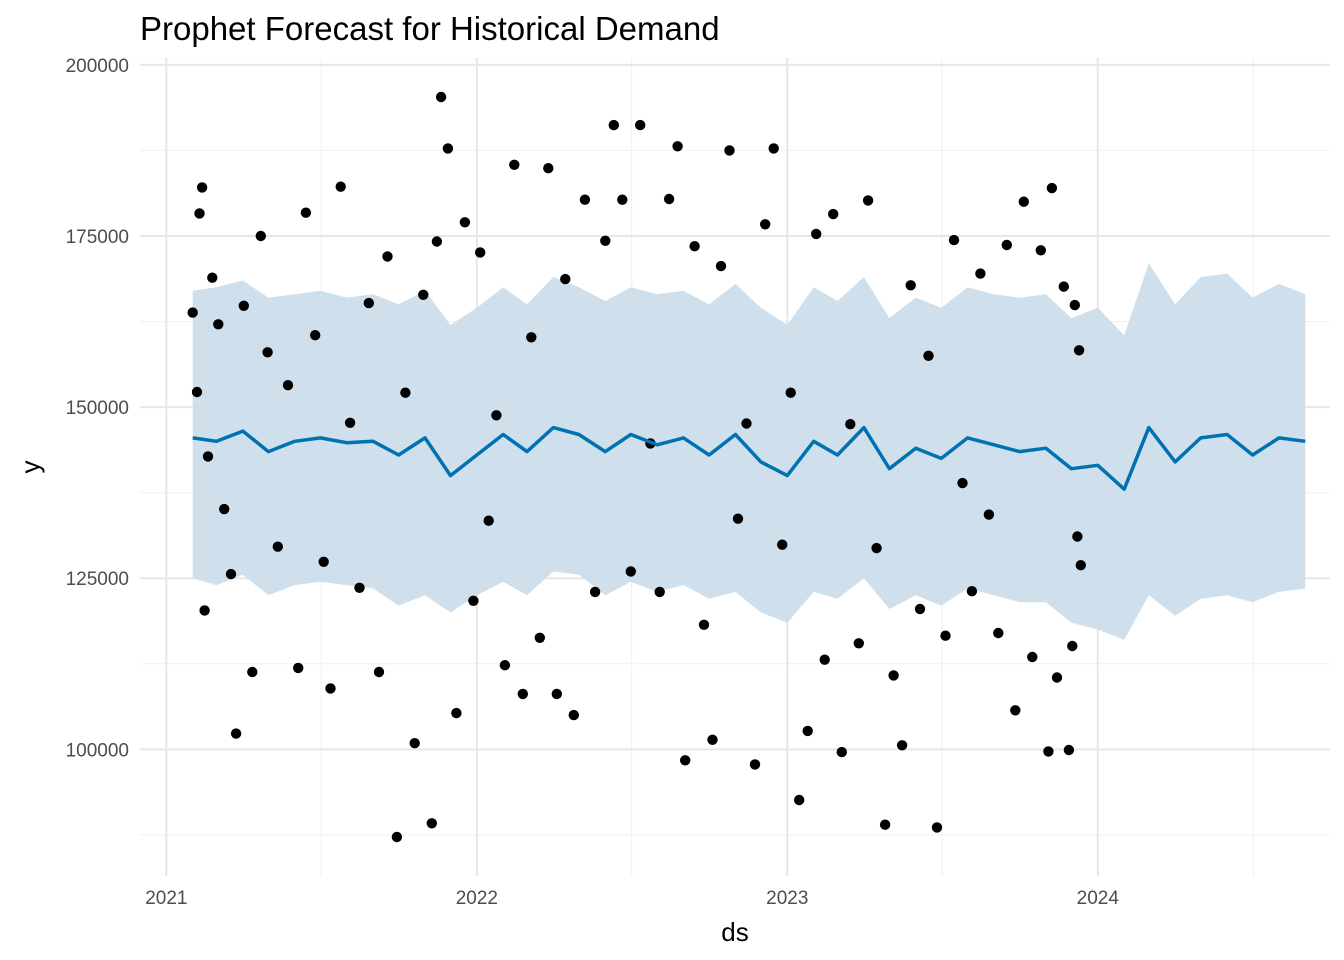  What do you see at coordinates (477, 898) in the screenshot?
I see `x-tick-label: 2022` at bounding box center [477, 898].